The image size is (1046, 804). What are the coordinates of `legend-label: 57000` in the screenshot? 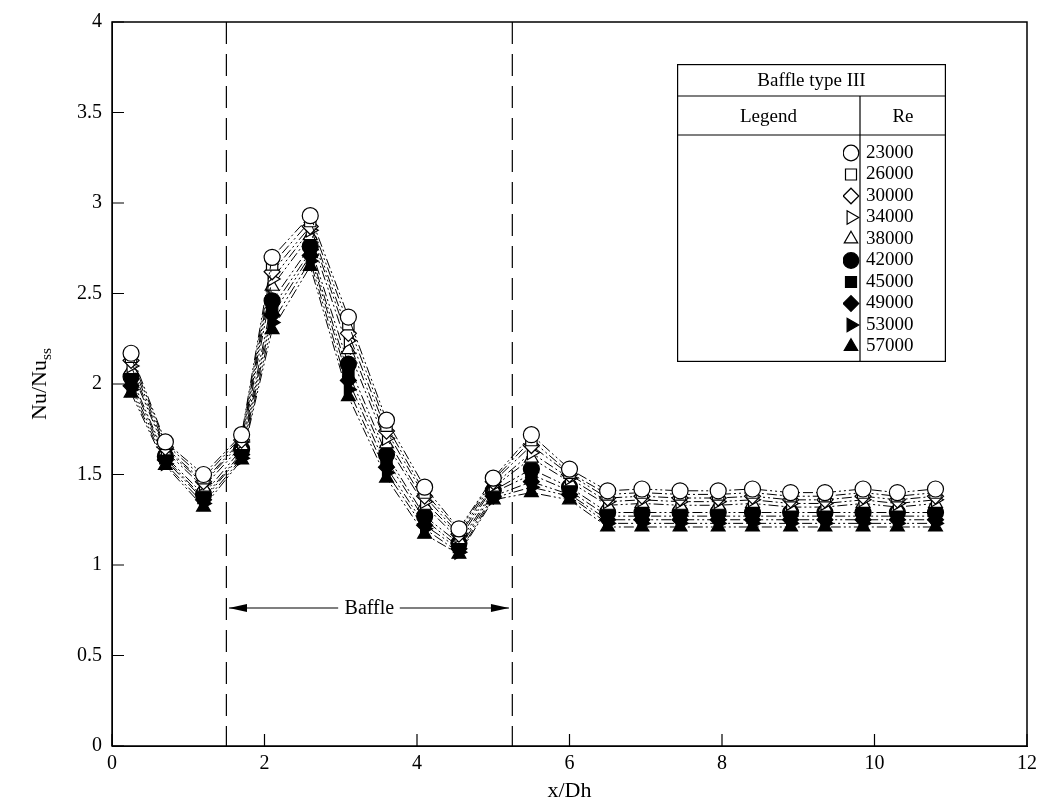 It's located at (890, 345).